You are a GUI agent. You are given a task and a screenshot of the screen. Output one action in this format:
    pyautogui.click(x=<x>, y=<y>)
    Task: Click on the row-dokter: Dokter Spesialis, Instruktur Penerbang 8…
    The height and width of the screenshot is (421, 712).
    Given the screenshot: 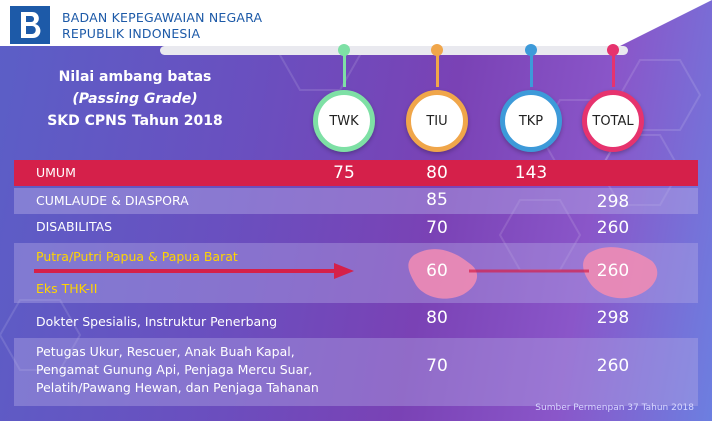 What is the action you would take?
    pyautogui.click(x=356, y=320)
    